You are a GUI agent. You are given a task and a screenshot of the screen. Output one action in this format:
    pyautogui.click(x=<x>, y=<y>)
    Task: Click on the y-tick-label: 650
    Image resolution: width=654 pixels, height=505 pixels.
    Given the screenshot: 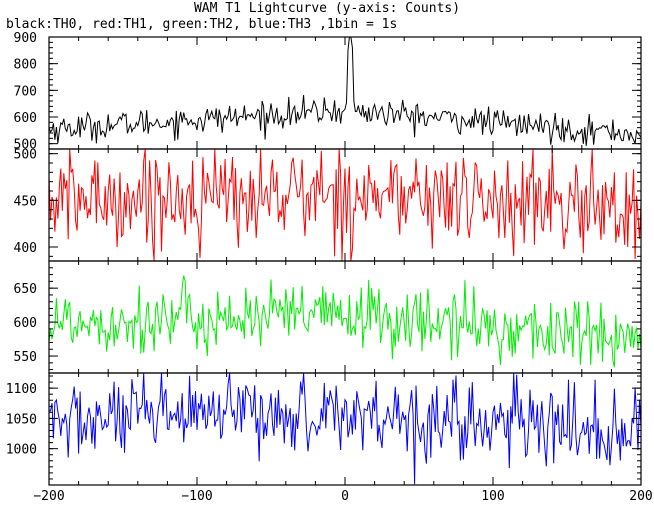 What is the action you would take?
    pyautogui.click(x=25, y=289)
    